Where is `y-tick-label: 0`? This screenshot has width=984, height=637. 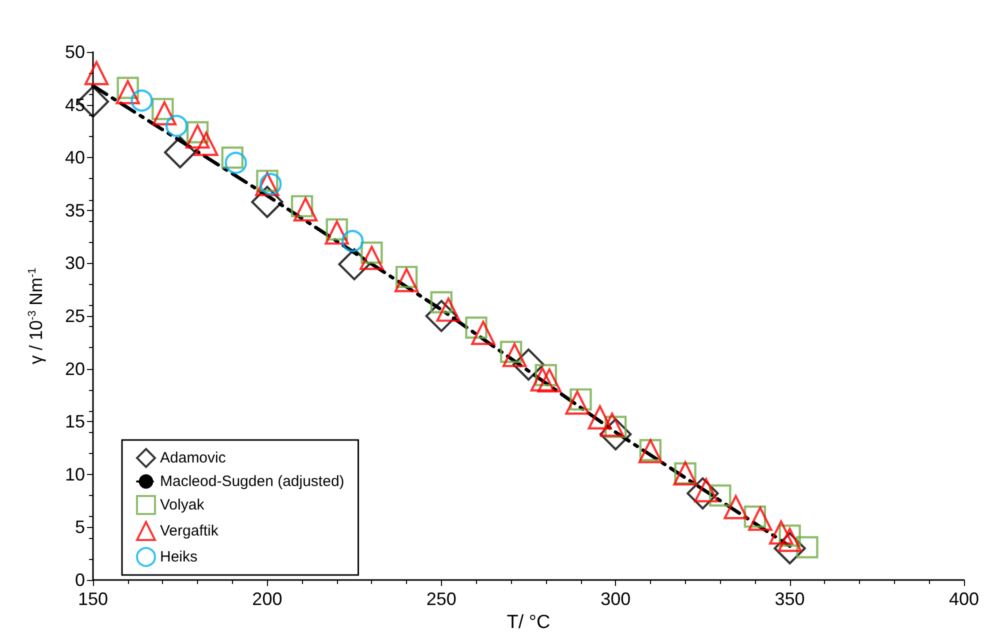 y-tick-label: 0 is located at coordinates (79, 580).